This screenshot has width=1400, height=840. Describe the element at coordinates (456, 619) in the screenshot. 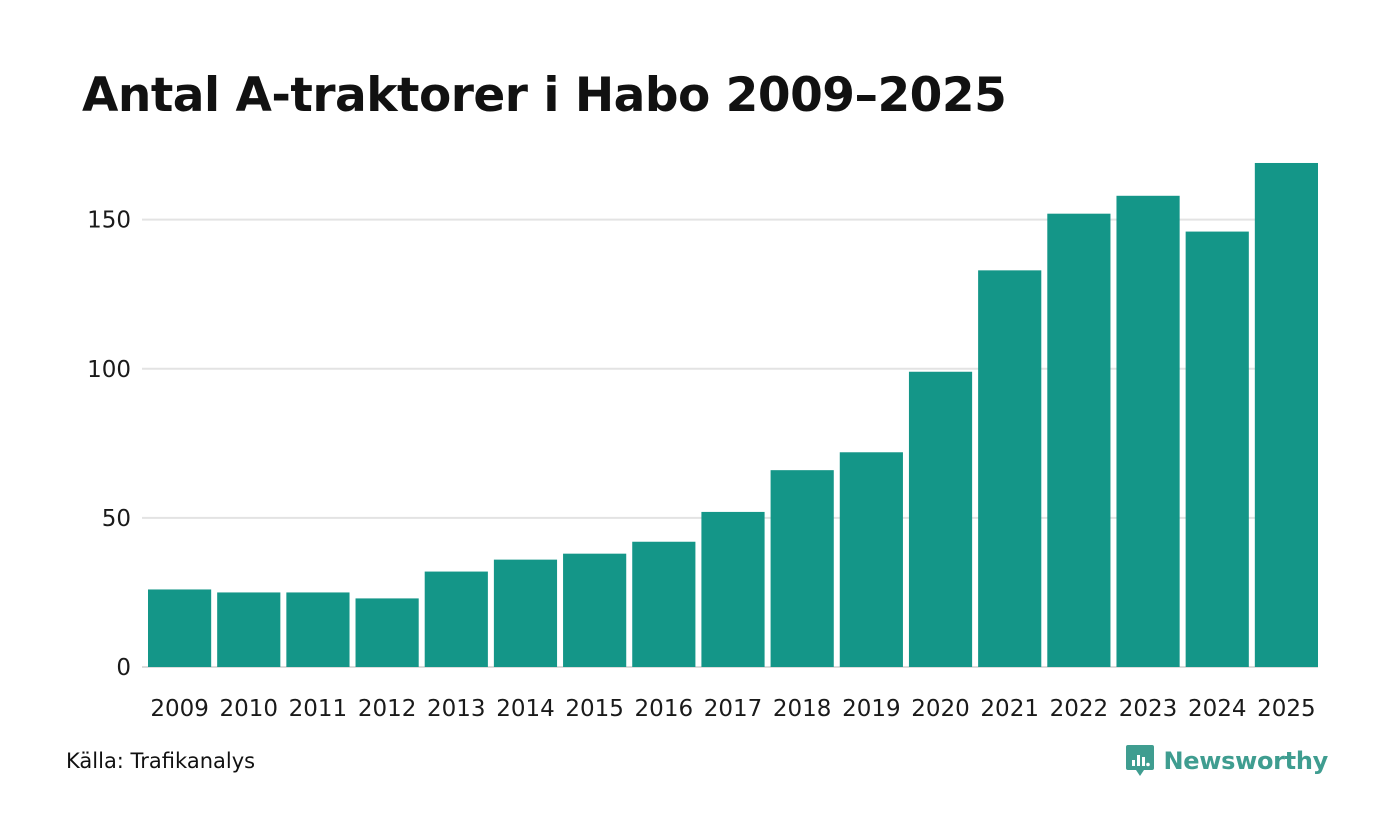

I see `bar-2013` at that location.